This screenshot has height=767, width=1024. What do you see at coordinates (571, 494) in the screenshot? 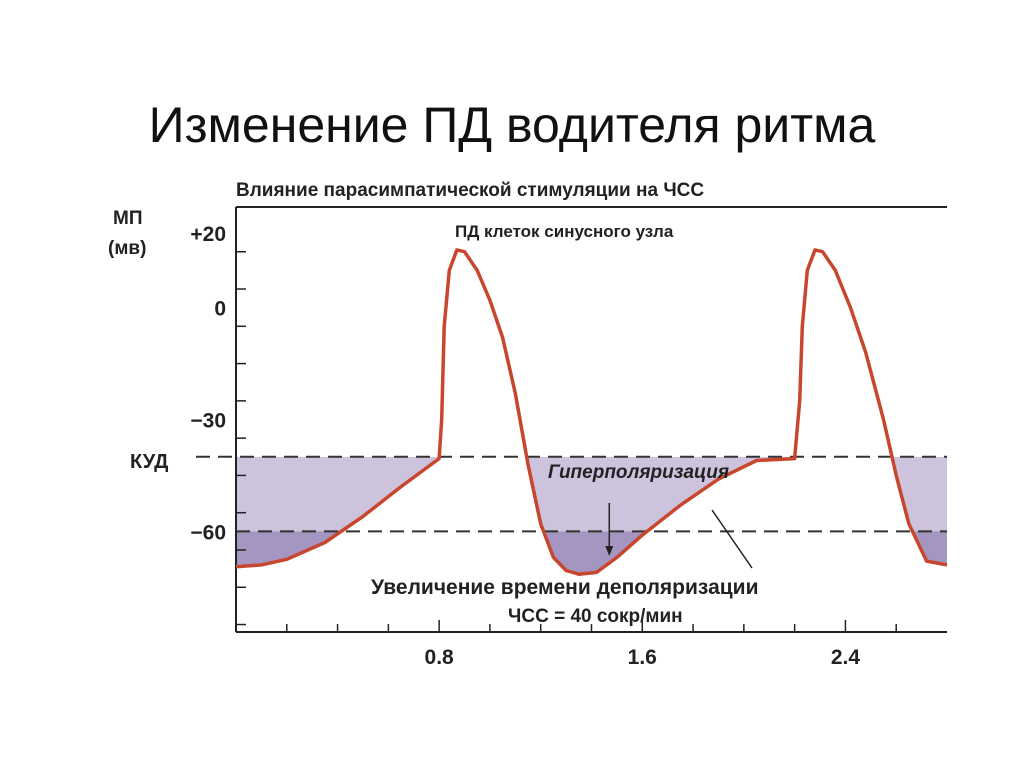
I see `dashed-levels` at bounding box center [571, 494].